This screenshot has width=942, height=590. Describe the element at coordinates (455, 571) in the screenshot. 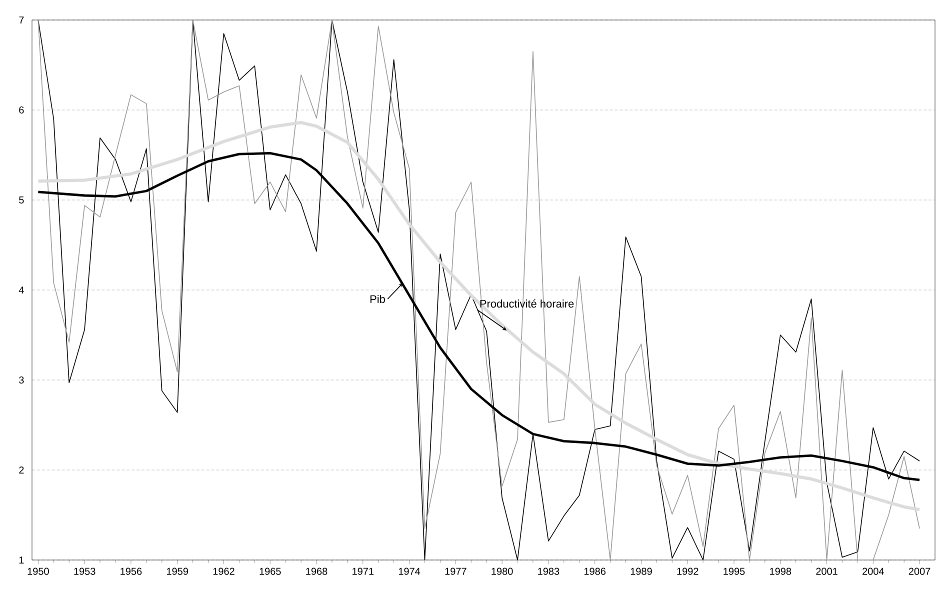

I see `x-tick-label: 1977` at that location.